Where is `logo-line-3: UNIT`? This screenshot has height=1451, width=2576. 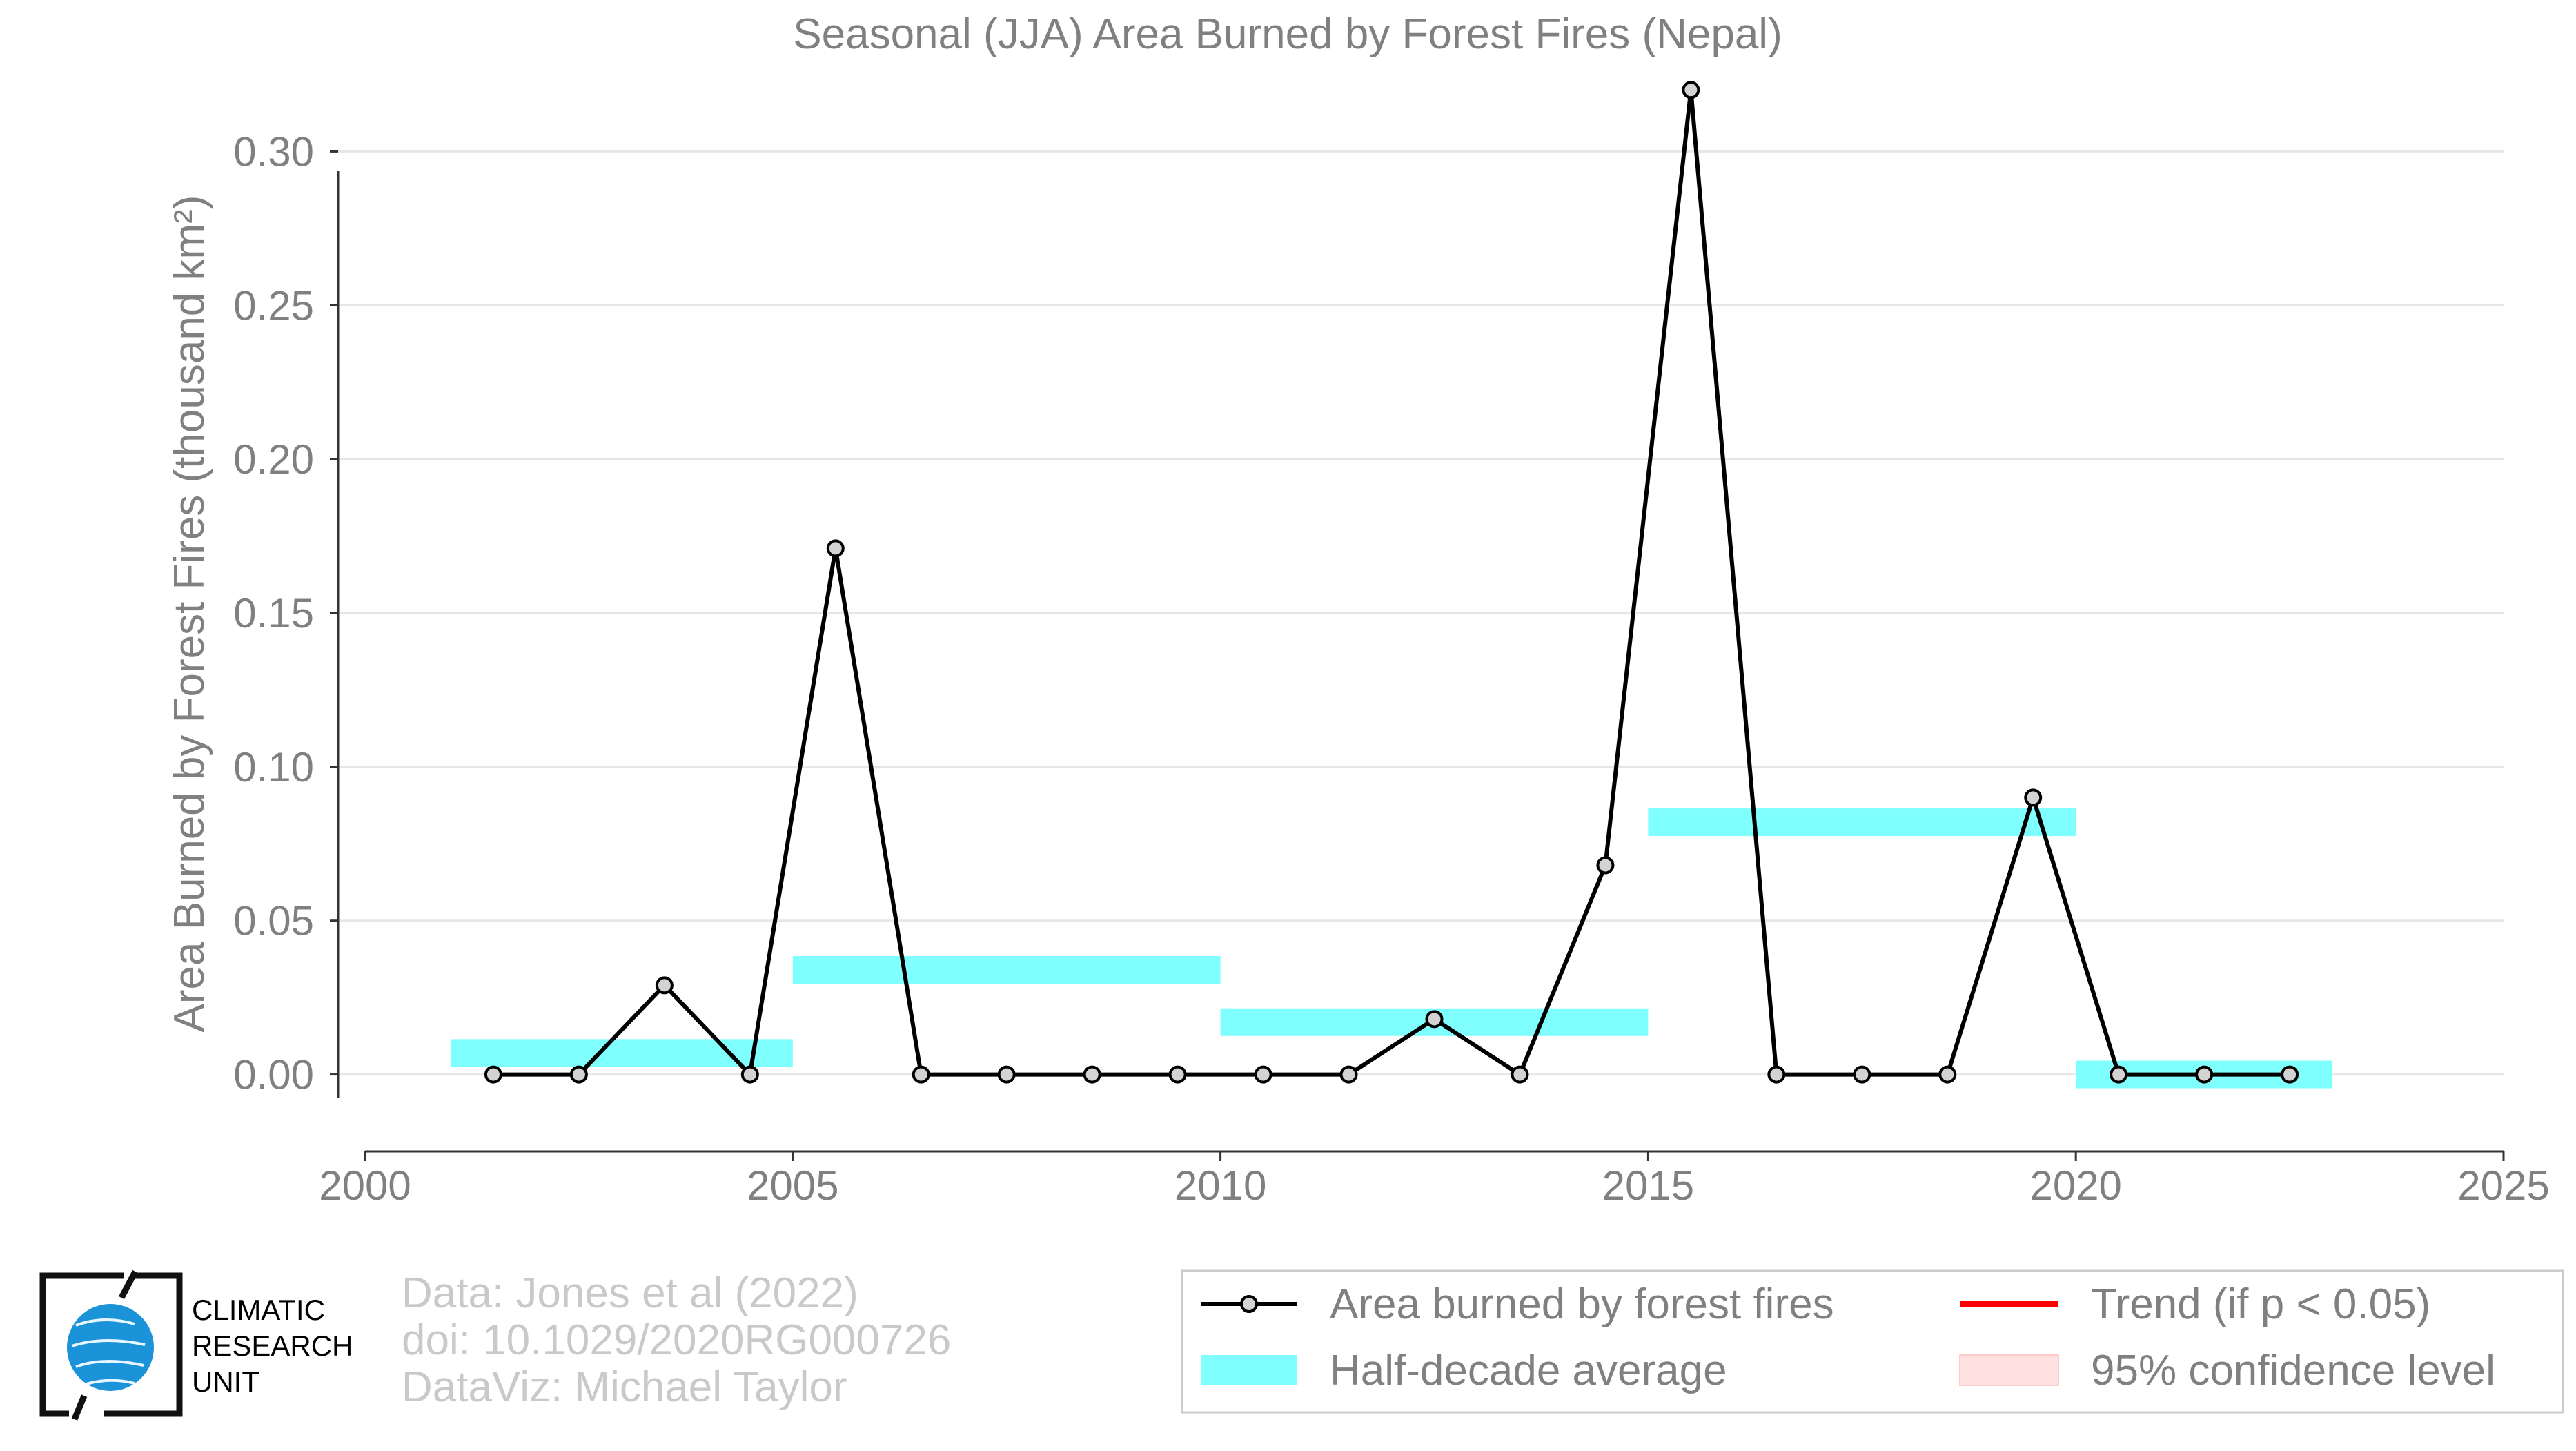
logo-line-3: UNIT is located at coordinates (225, 1381).